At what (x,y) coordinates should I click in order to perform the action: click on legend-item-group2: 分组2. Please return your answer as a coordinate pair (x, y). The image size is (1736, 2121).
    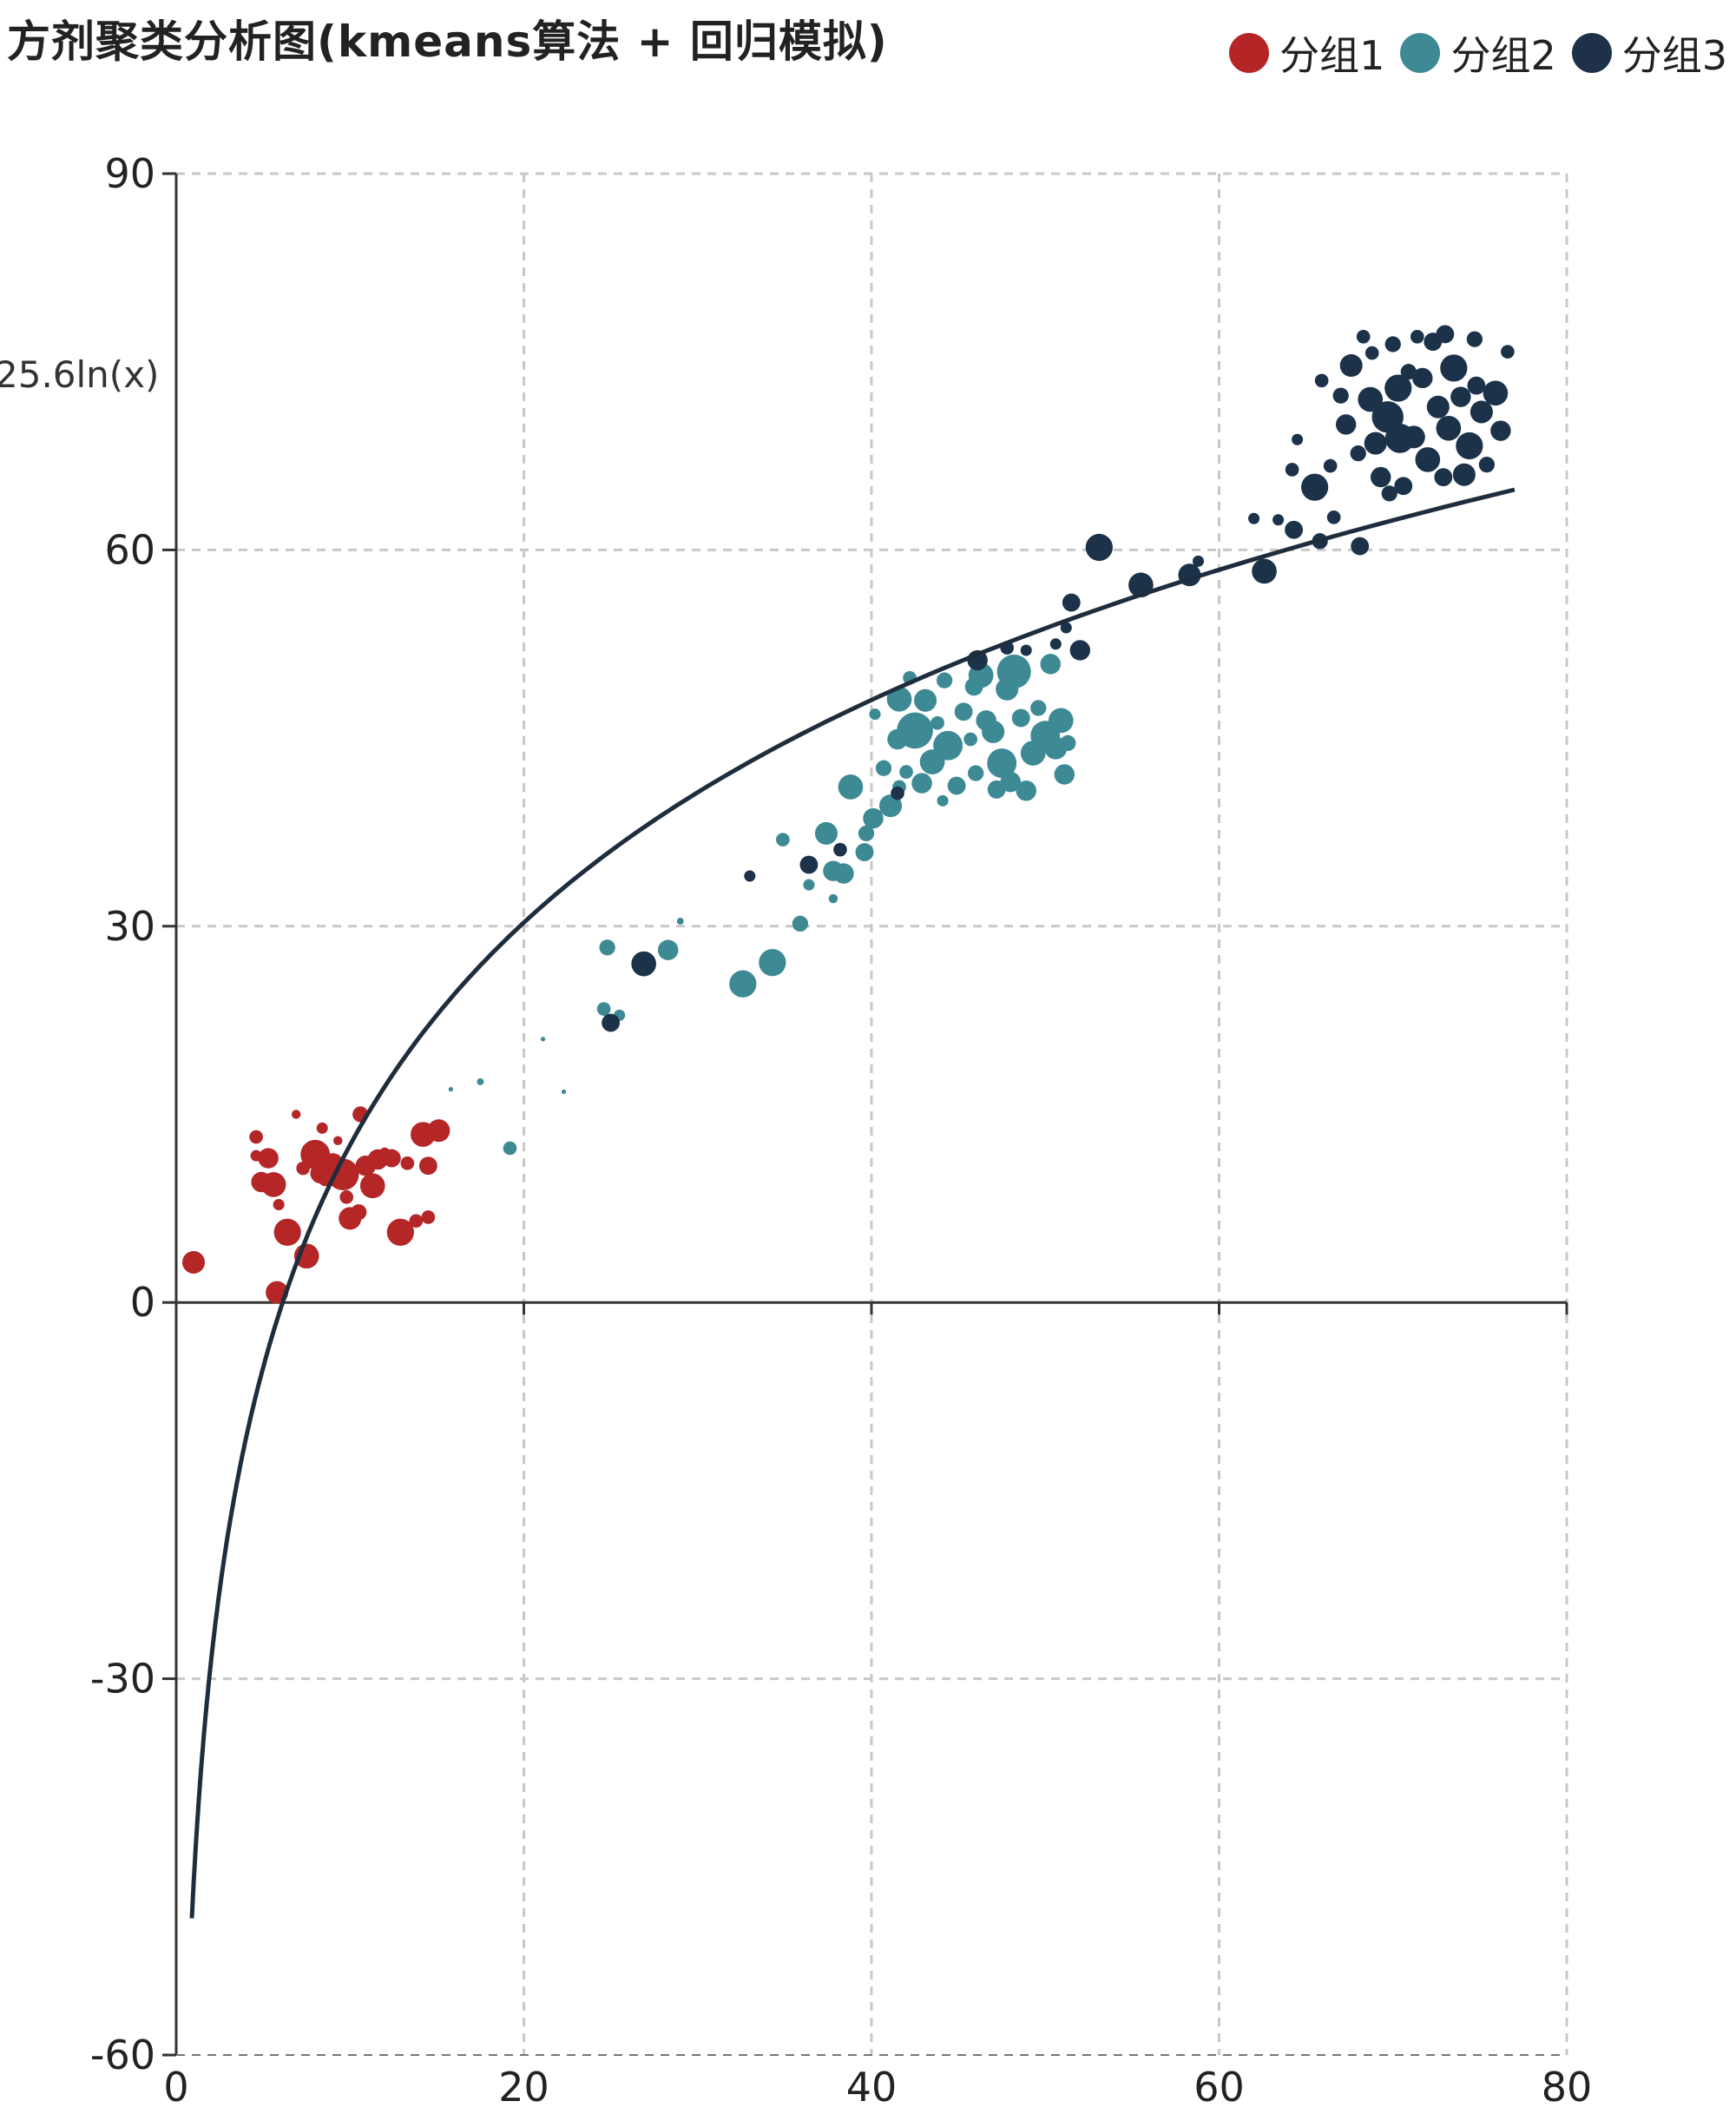
    Looking at the image, I should click on (1478, 53).